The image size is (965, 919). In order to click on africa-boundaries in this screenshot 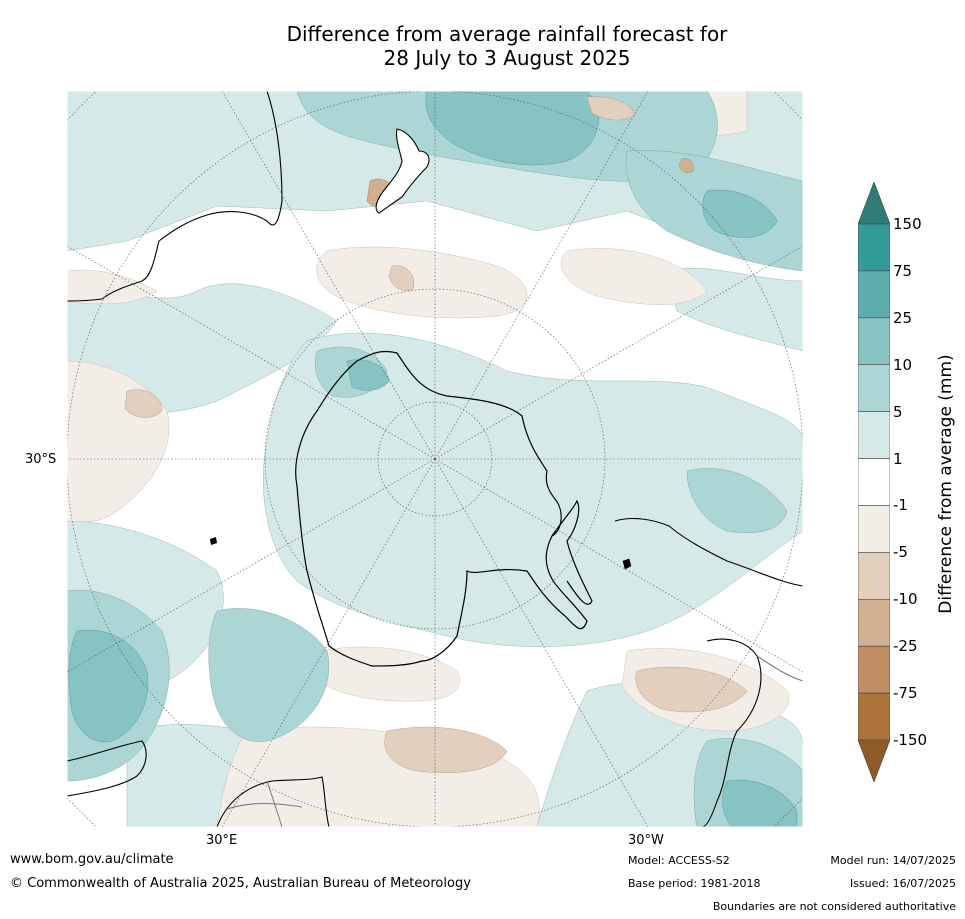, I will do `click(264, 803)`.